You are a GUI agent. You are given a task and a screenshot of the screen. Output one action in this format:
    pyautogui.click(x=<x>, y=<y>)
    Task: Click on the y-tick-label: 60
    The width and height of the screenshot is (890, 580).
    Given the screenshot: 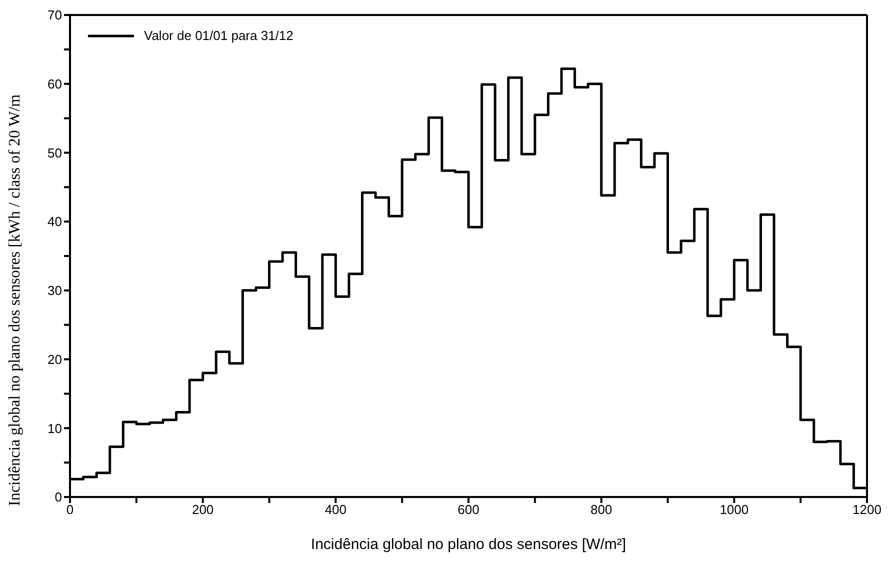 What is the action you would take?
    pyautogui.click(x=55, y=84)
    